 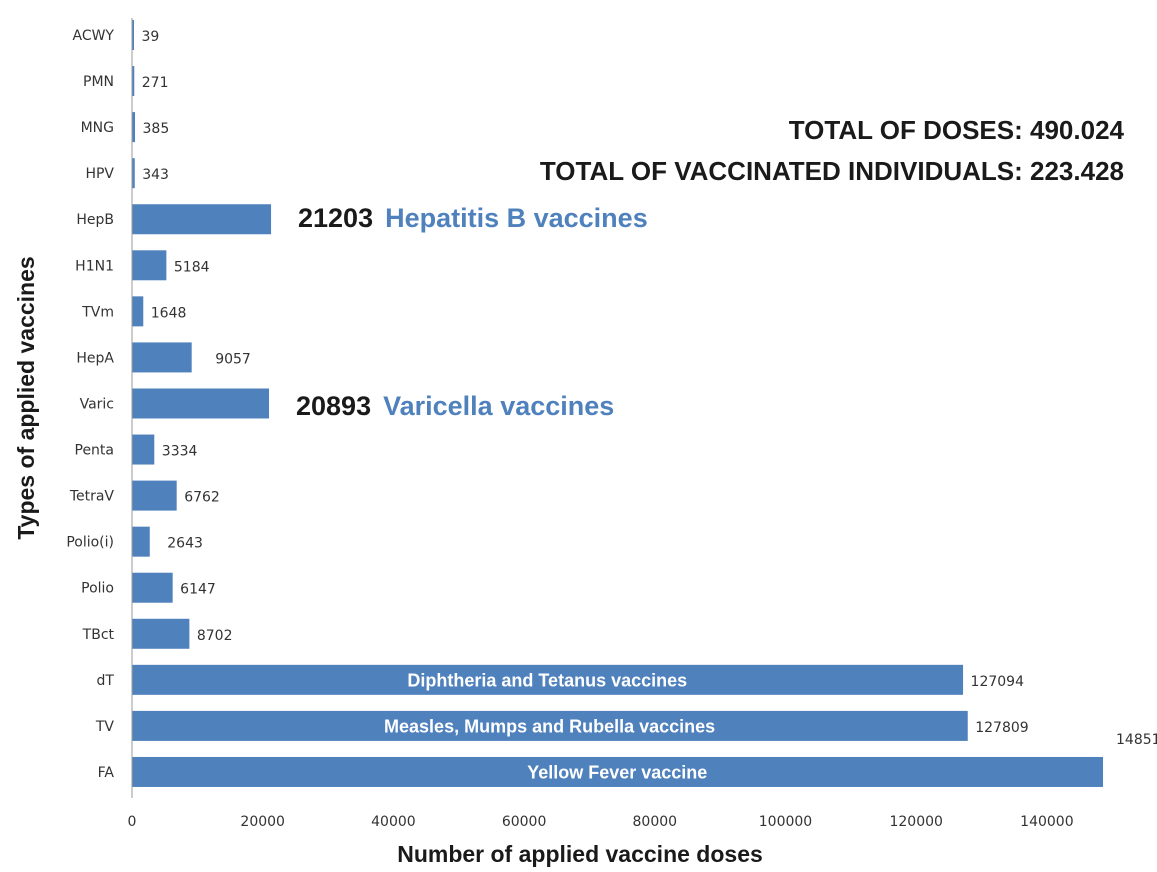 What do you see at coordinates (1046, 822) in the screenshot?
I see `x-tick-label-140000: 140000` at bounding box center [1046, 822].